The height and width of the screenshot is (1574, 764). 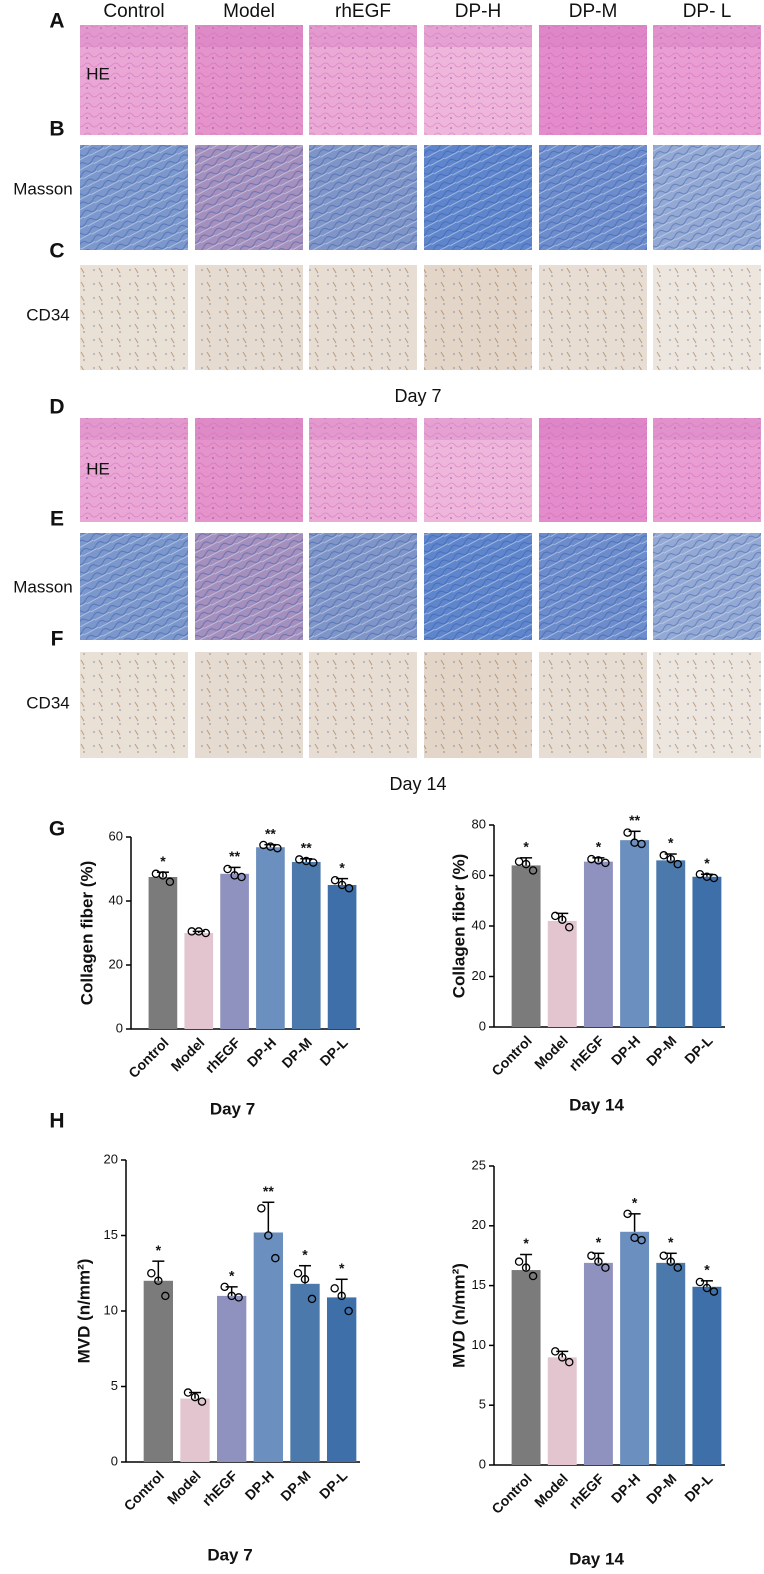 What do you see at coordinates (47, 702) in the screenshot?
I see `row-label: CD34` at bounding box center [47, 702].